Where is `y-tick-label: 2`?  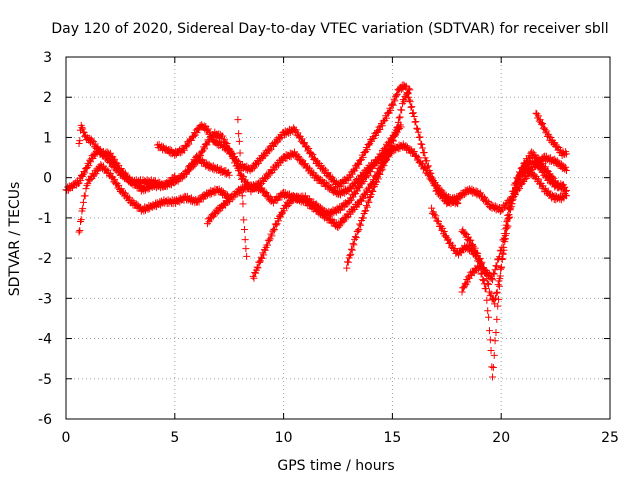 y-tick-label: 2 is located at coordinates (47, 98).